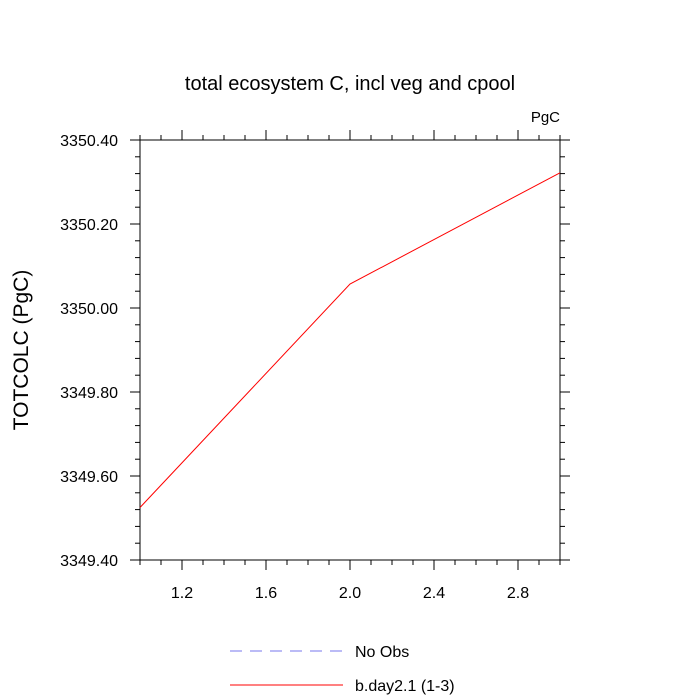  I want to click on y-tick-label: 3349.60, so click(89, 477).